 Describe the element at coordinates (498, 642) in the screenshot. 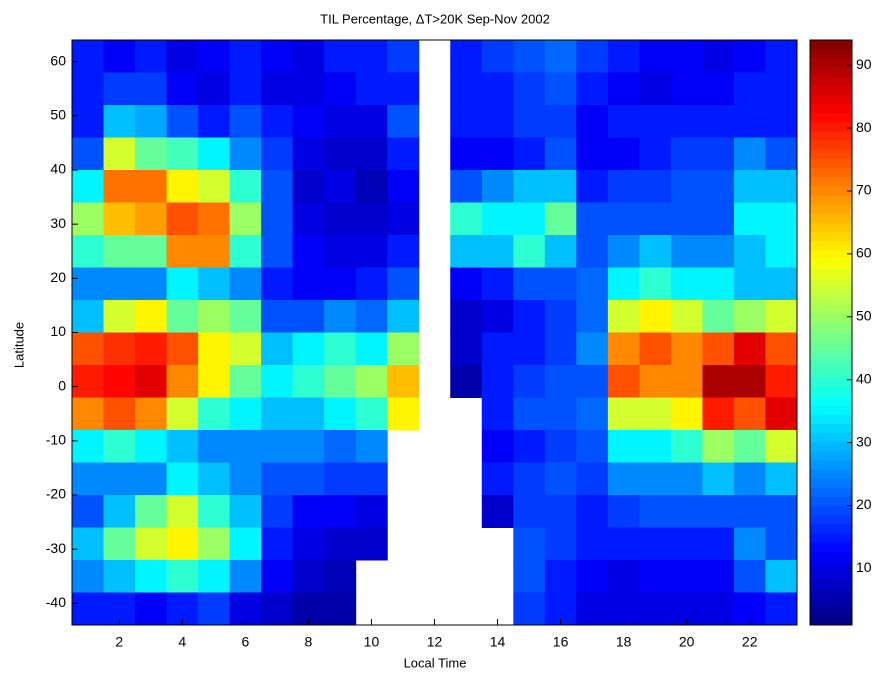

I see `x-tick-label: 14` at that location.